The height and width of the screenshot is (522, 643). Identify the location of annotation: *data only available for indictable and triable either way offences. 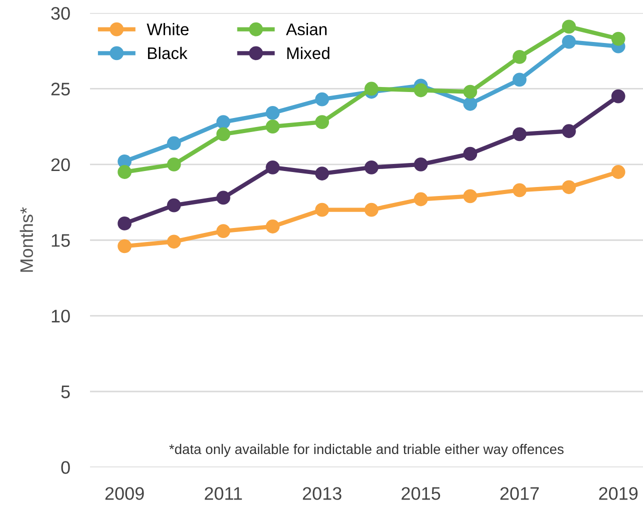
(366, 450).